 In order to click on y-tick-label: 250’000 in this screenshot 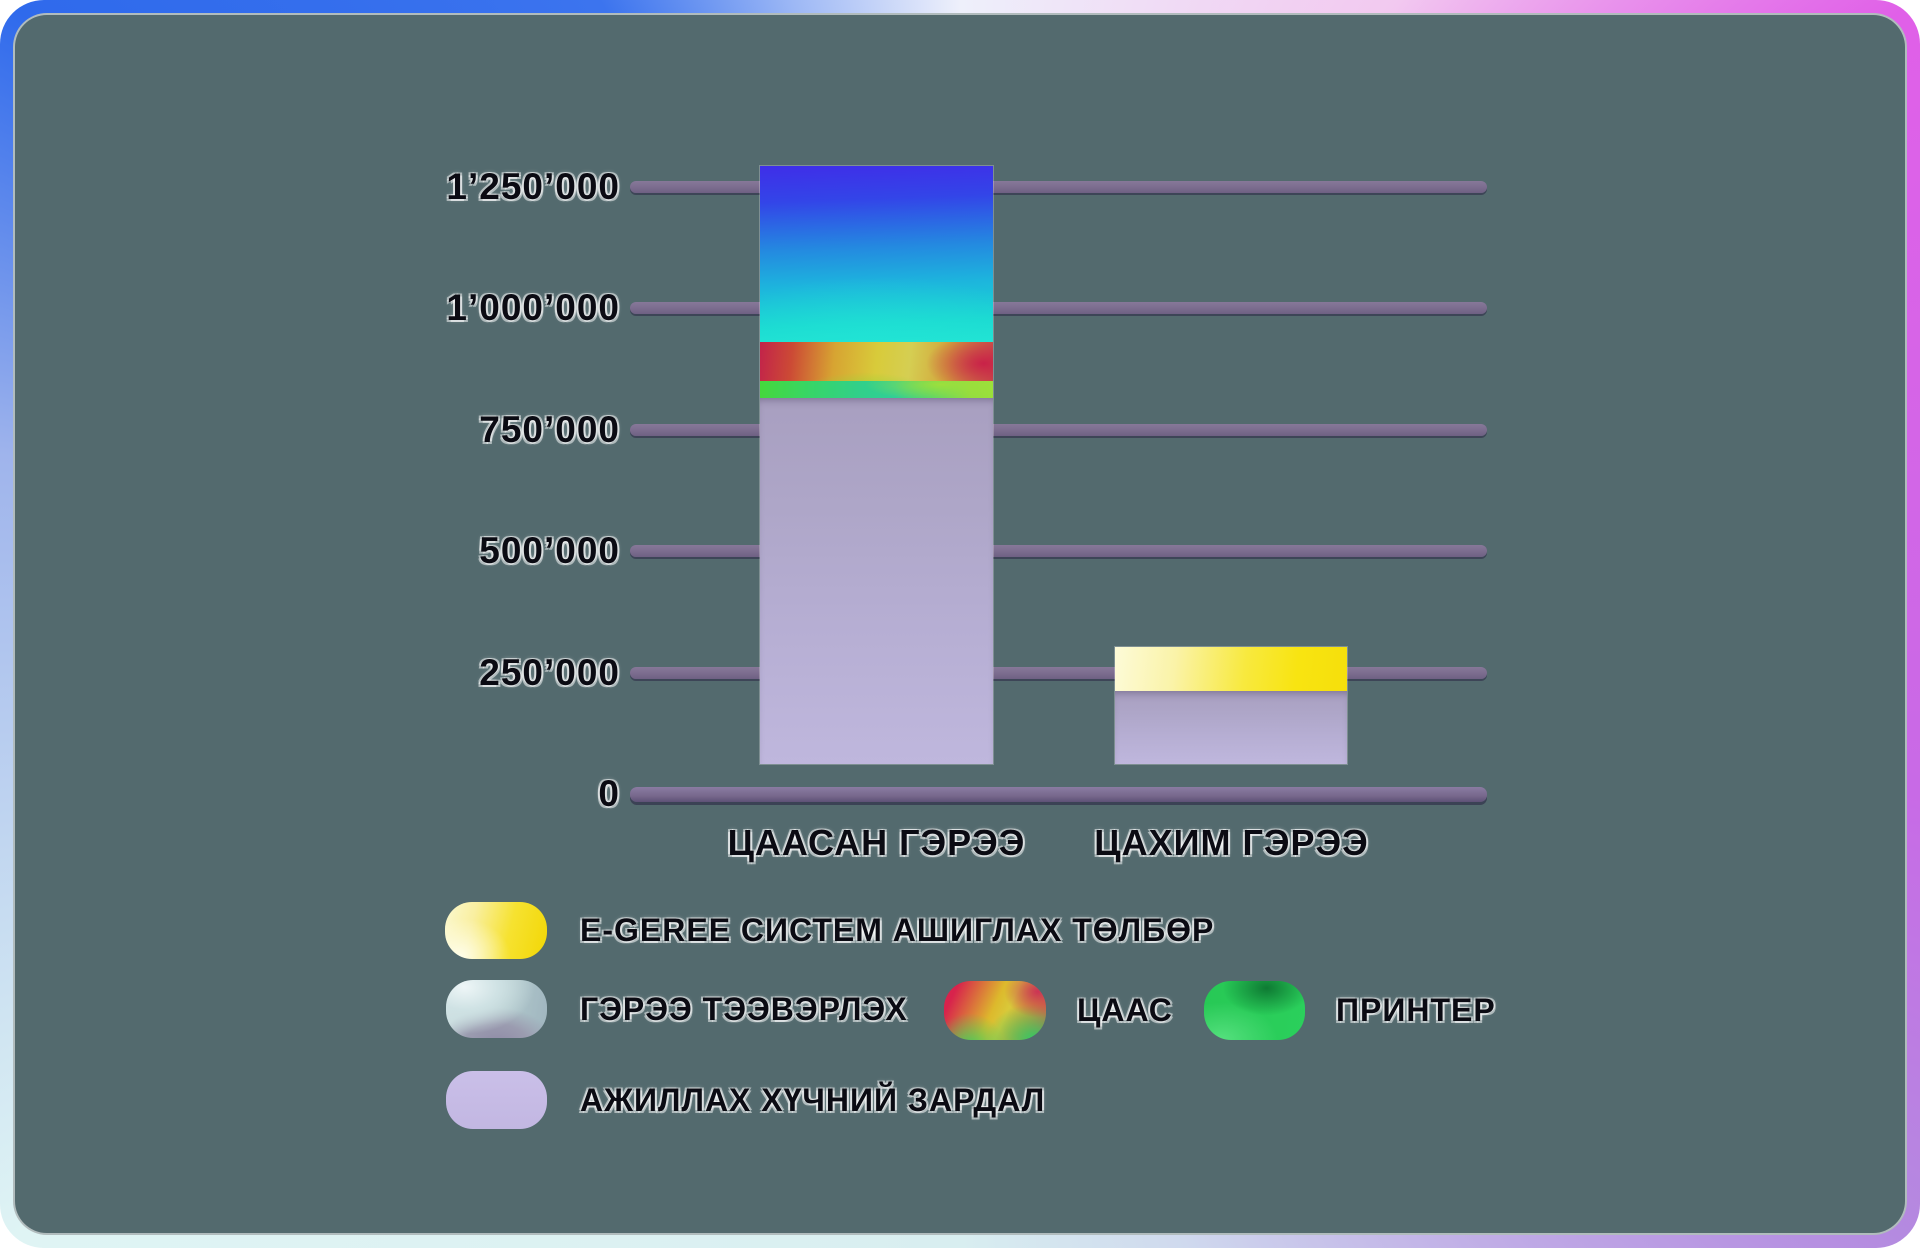, I will do `click(549, 672)`.